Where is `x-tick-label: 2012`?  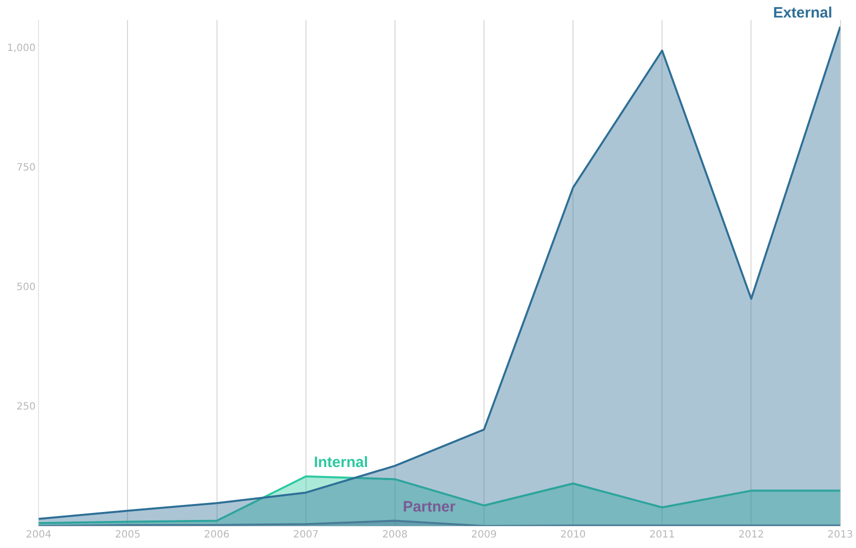 x-tick-label: 2012 is located at coordinates (751, 535).